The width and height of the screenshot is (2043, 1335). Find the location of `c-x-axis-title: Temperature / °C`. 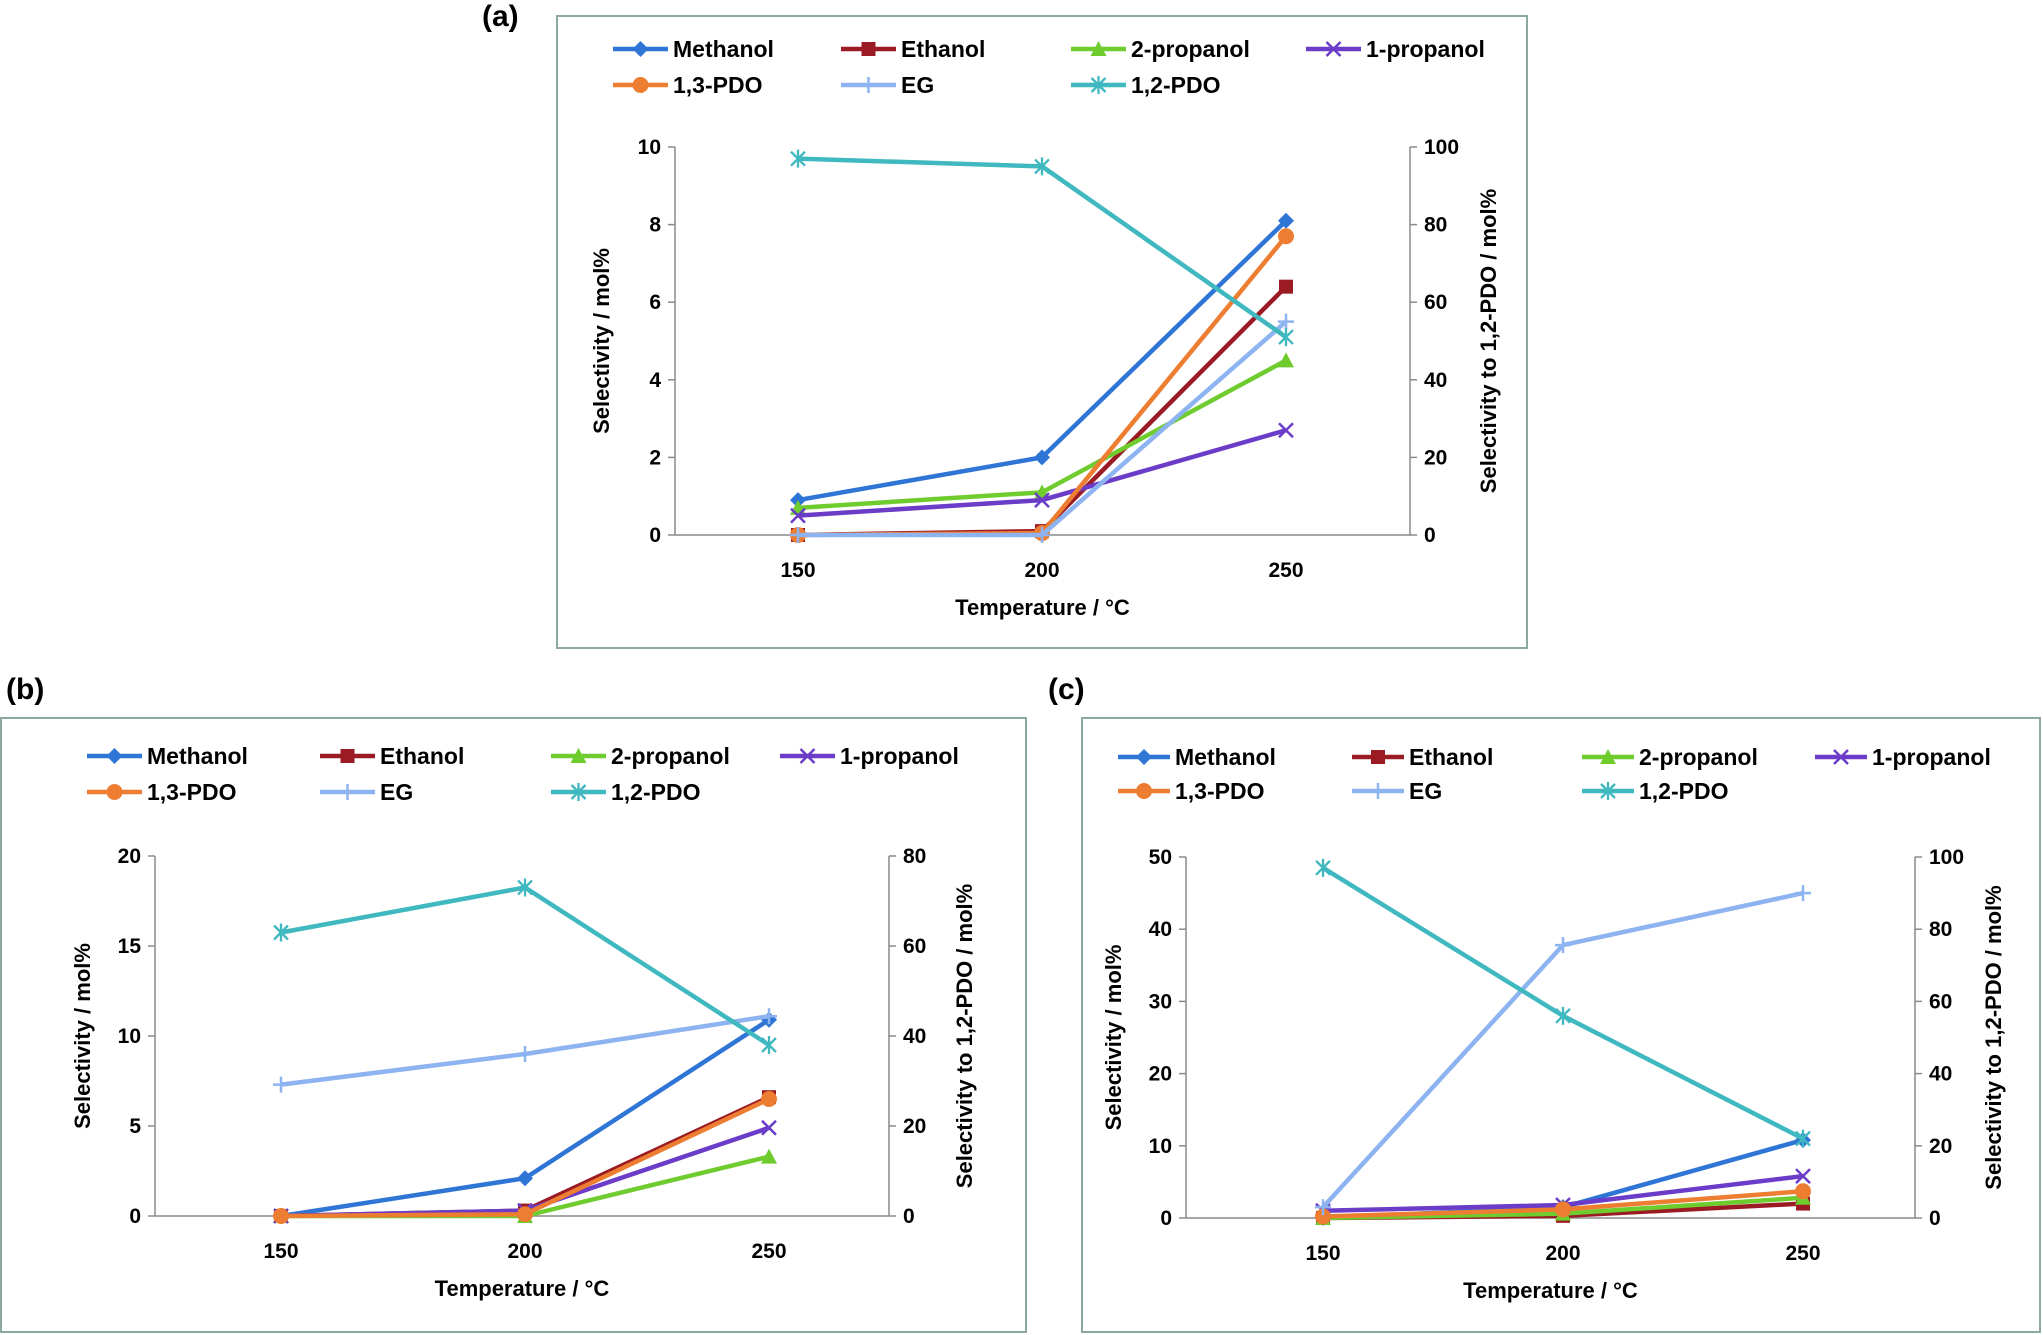

c-x-axis-title: Temperature / °C is located at coordinates (1550, 1290).